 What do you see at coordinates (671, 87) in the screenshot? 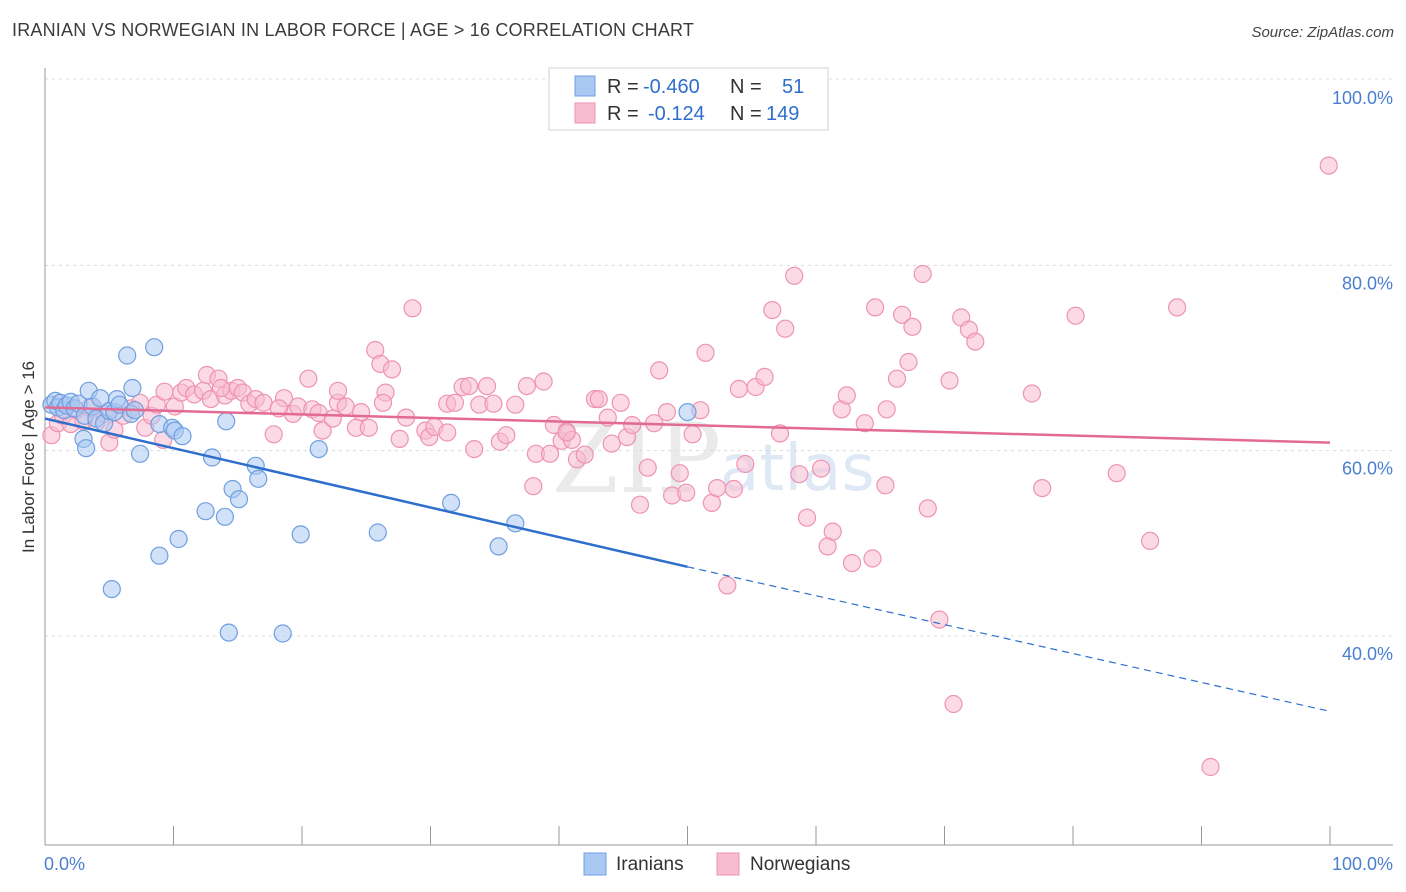
I see `legend-iranians-r-value: -0.460` at bounding box center [671, 87].